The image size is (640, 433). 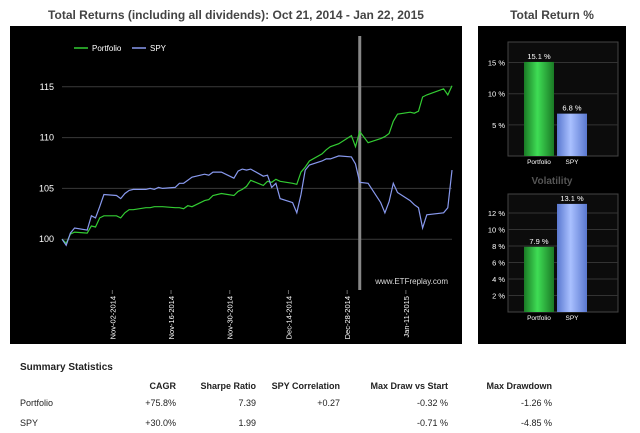 What do you see at coordinates (112, 317) in the screenshot?
I see `x-tick-label: Nov-02-2014` at bounding box center [112, 317].